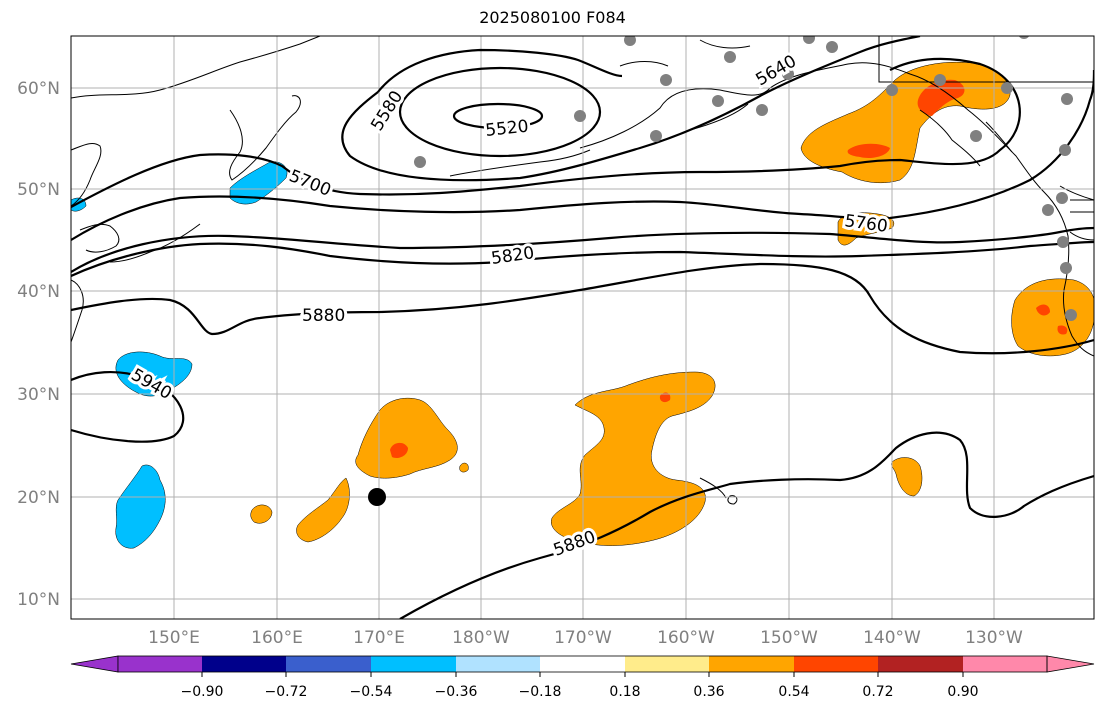  I want to click on colorbar-extend-low, so click(94, 664).